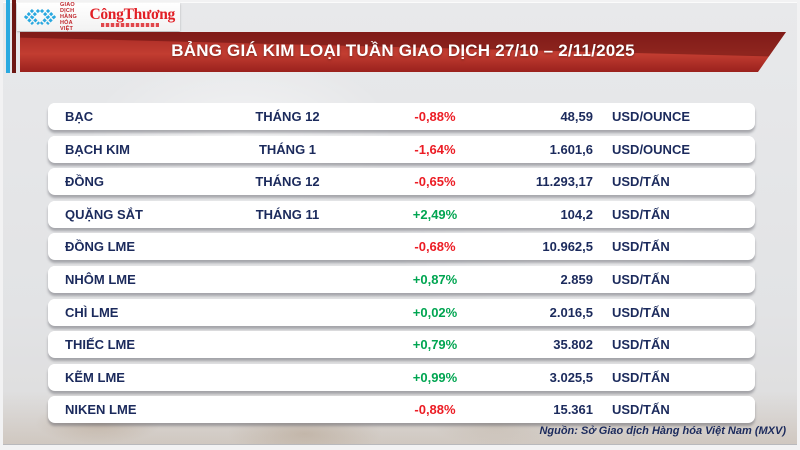 This screenshot has width=800, height=450. What do you see at coordinates (68, 20) in the screenshot?
I see `mxv-org-line-2: HÀNG HÓA` at bounding box center [68, 20].